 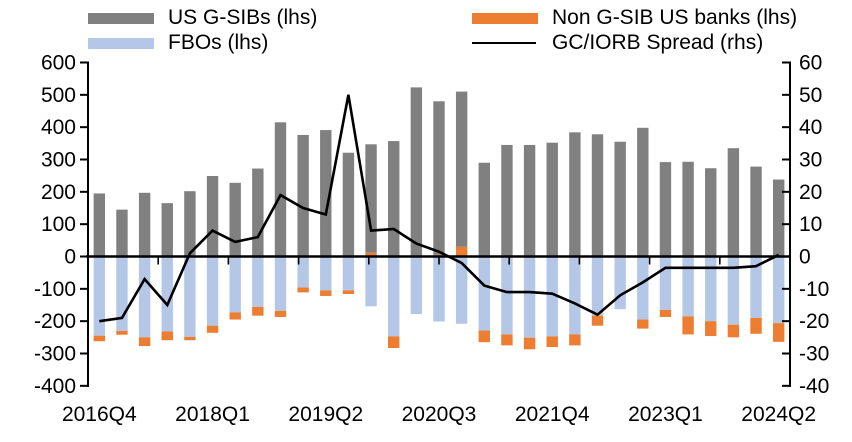 What do you see at coordinates (484, 293) in the screenshot?
I see `bar-fbos-2021Q1` at bounding box center [484, 293].